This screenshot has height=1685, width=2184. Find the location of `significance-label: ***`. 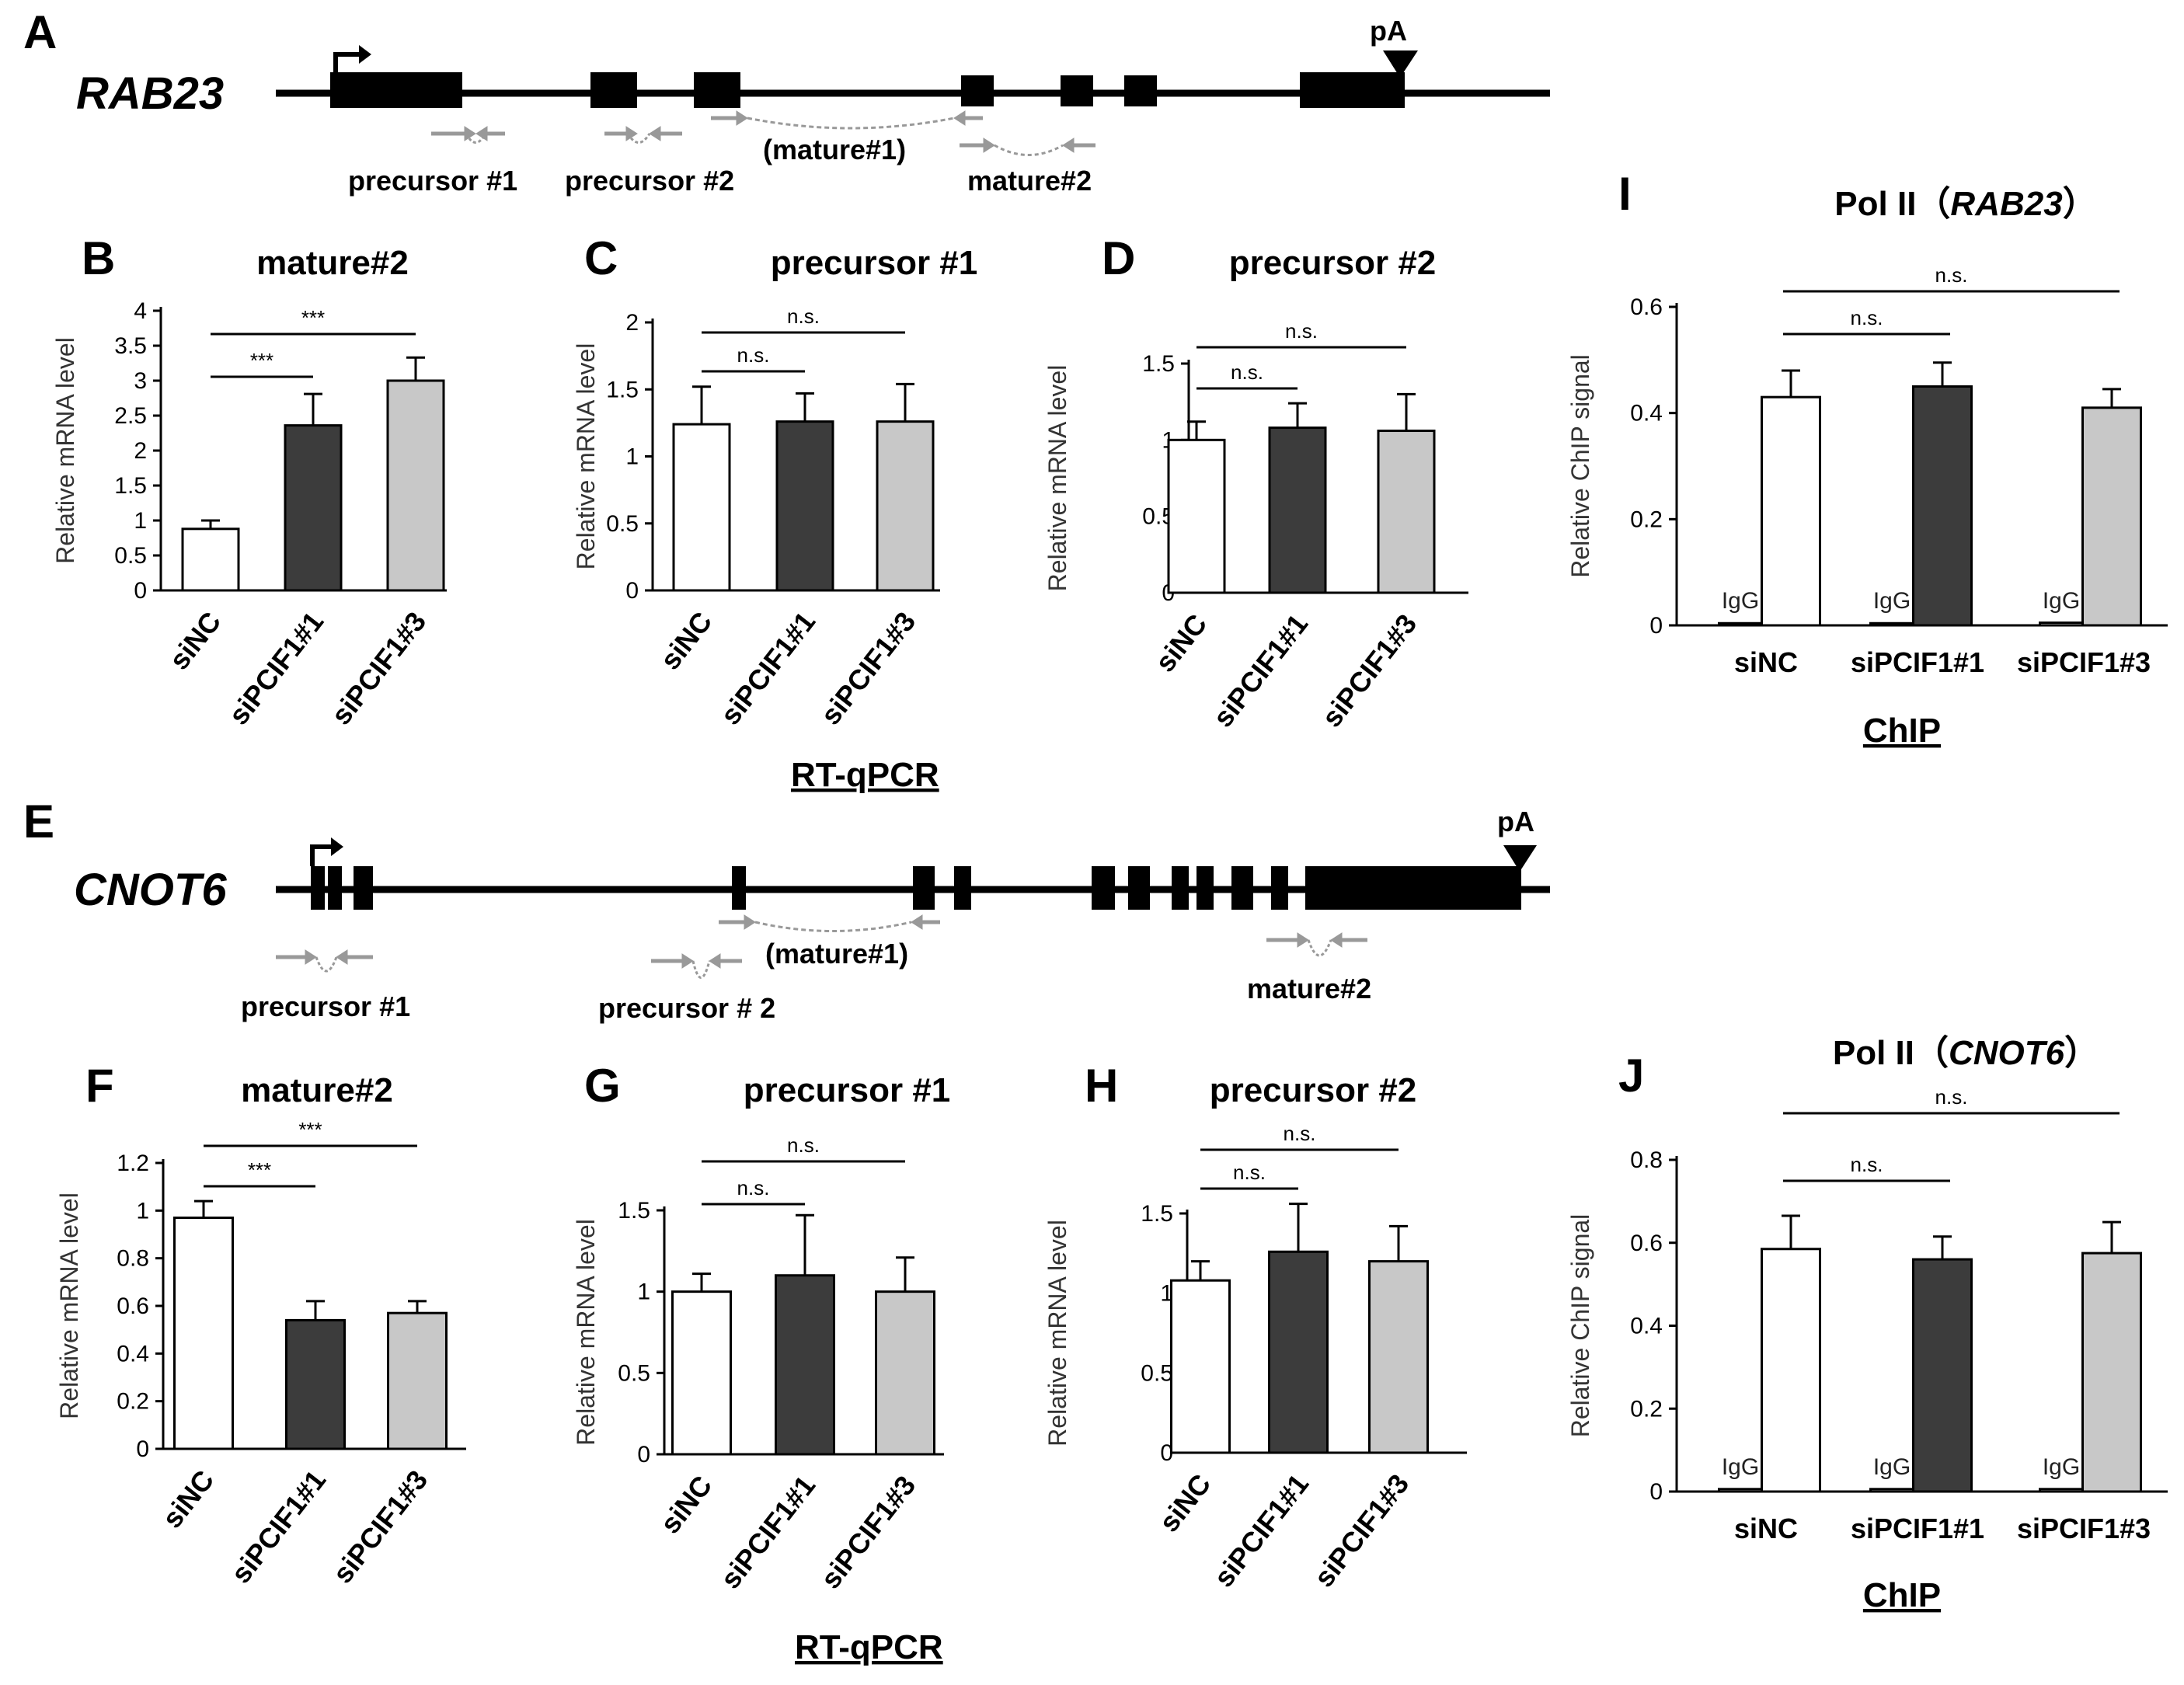

significance-label: *** is located at coordinates (313, 317).